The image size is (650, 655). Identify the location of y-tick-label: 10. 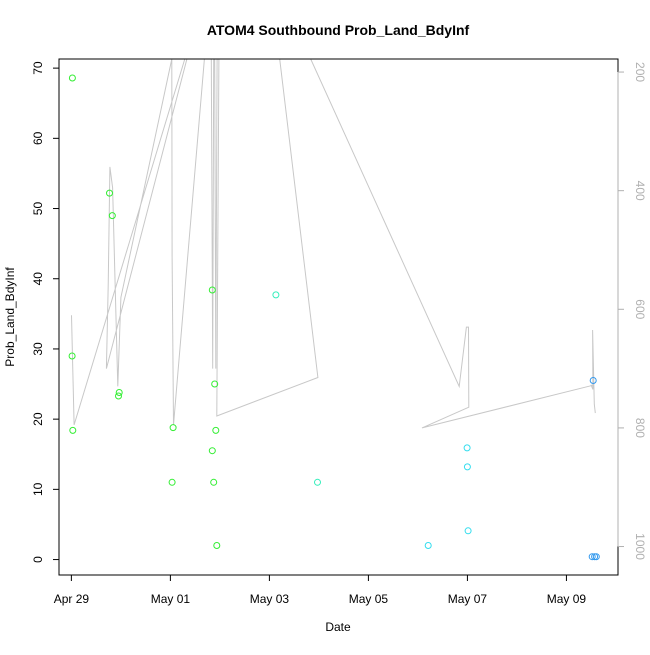
(38, 489).